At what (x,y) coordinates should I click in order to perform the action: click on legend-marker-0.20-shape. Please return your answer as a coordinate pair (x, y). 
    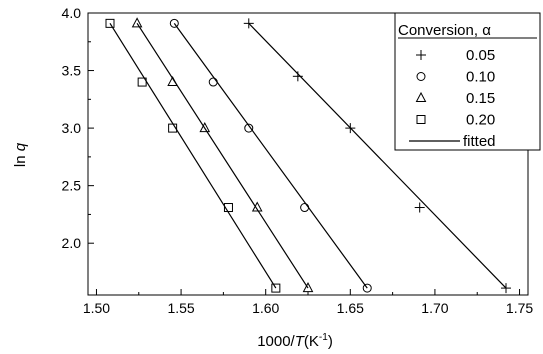
    Looking at the image, I should click on (421, 119).